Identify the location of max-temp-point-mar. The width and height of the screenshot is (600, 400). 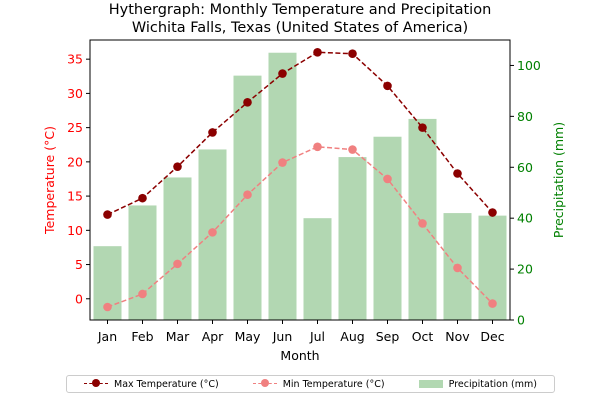
(177, 166).